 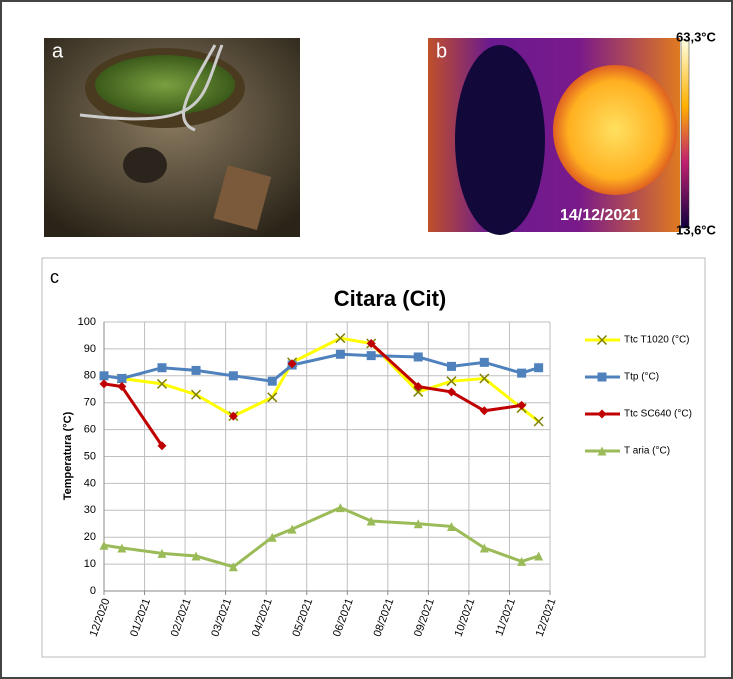 What do you see at coordinates (54, 277) in the screenshot?
I see `panel-label: c` at bounding box center [54, 277].